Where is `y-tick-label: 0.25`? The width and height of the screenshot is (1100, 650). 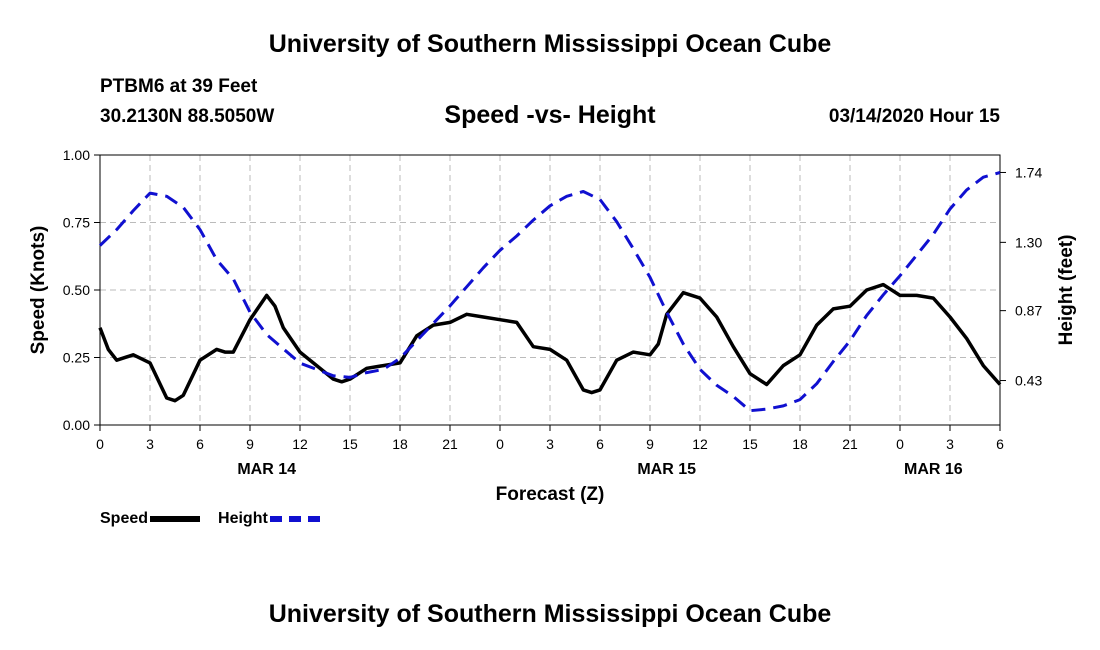 y-tick-label: 0.25 is located at coordinates (76, 358).